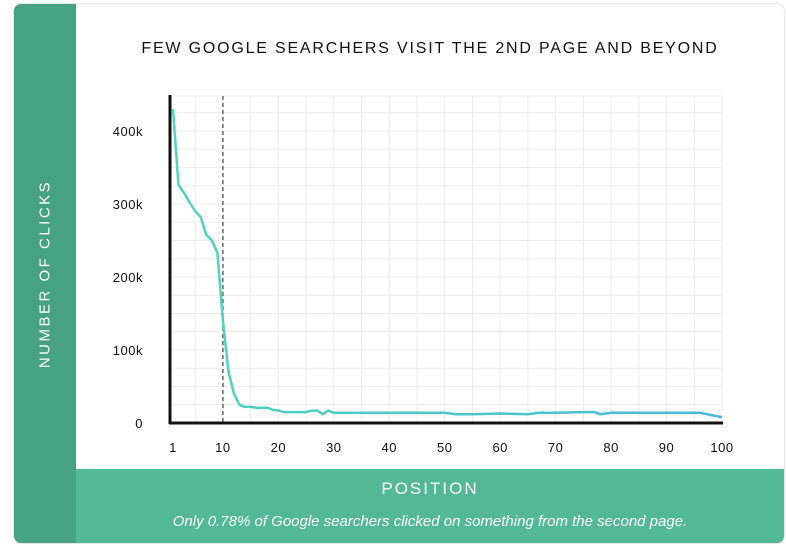 The height and width of the screenshot is (544, 786). What do you see at coordinates (45, 273) in the screenshot?
I see `y-axis-band: NUMBER OF CLICKS` at bounding box center [45, 273].